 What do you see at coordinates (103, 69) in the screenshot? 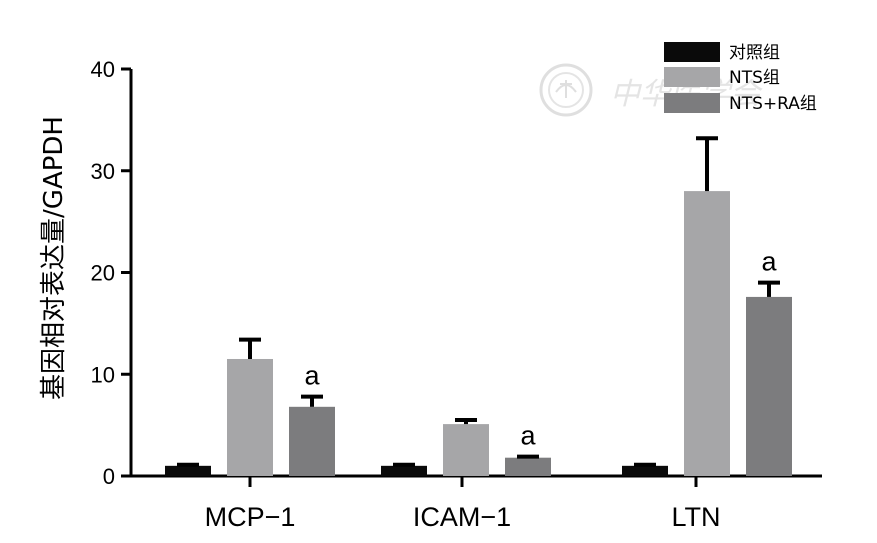
I see `y-tick-label: 40` at bounding box center [103, 69].